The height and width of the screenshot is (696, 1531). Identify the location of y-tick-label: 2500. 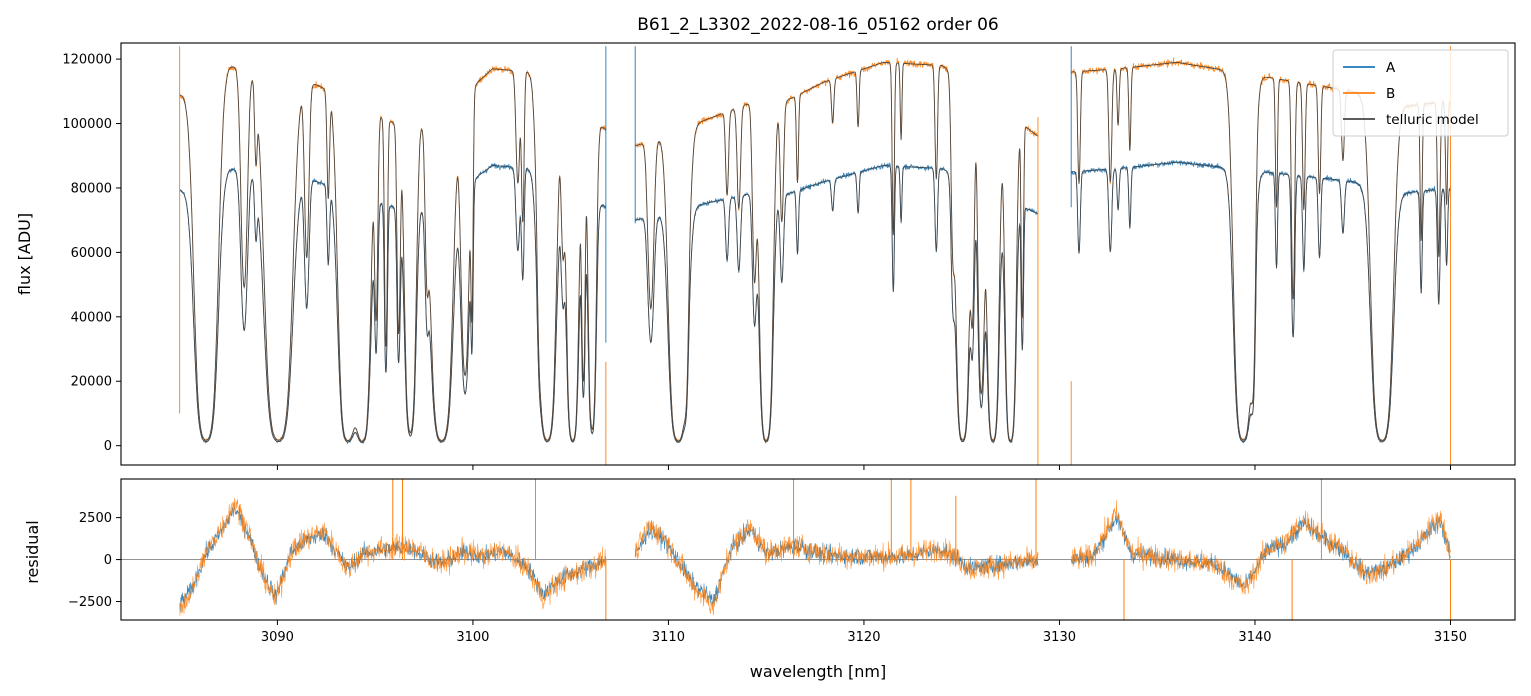
(95, 518).